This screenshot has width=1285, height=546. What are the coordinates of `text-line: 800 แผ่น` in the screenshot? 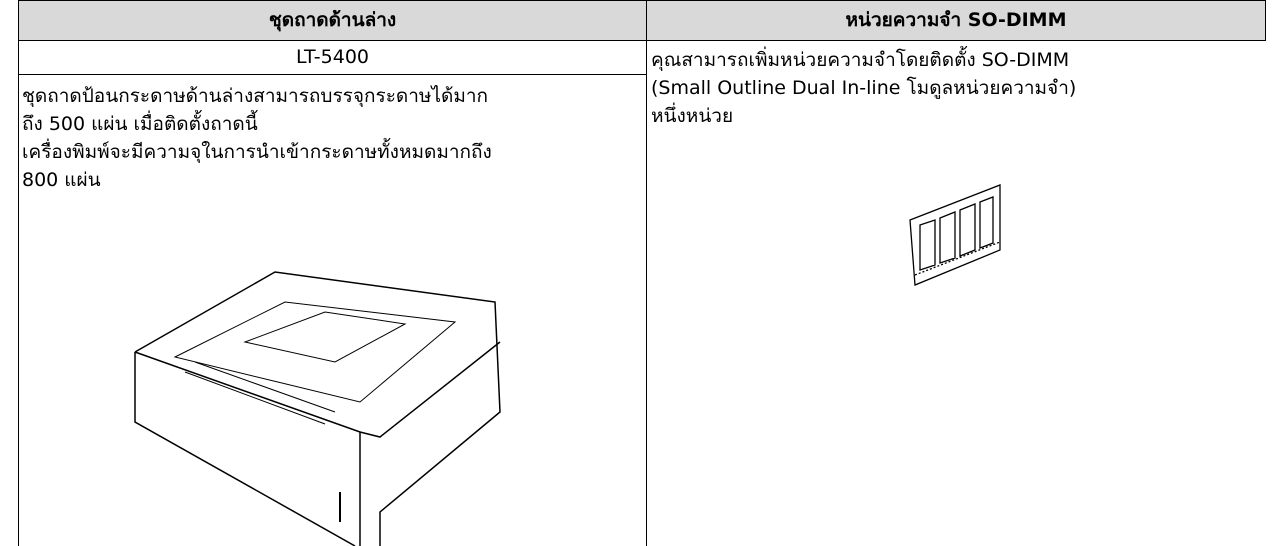 It's located at (61, 180).